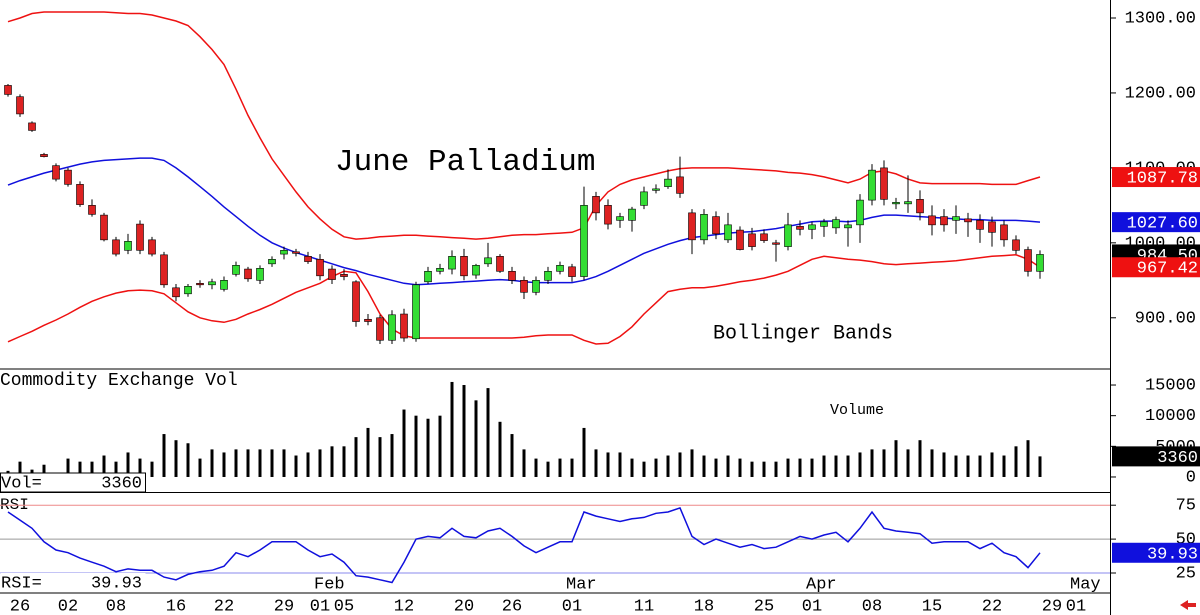 Image resolution: width=1200 pixels, height=615 pixels. What do you see at coordinates (1191, 477) in the screenshot?
I see `y-tick-label: 0` at bounding box center [1191, 477].